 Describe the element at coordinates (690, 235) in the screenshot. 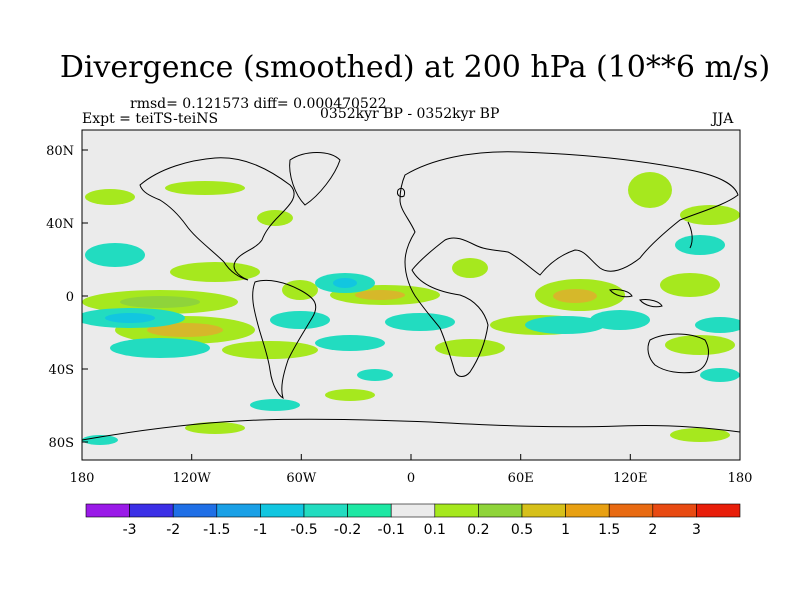

I see `japan-outline` at that location.